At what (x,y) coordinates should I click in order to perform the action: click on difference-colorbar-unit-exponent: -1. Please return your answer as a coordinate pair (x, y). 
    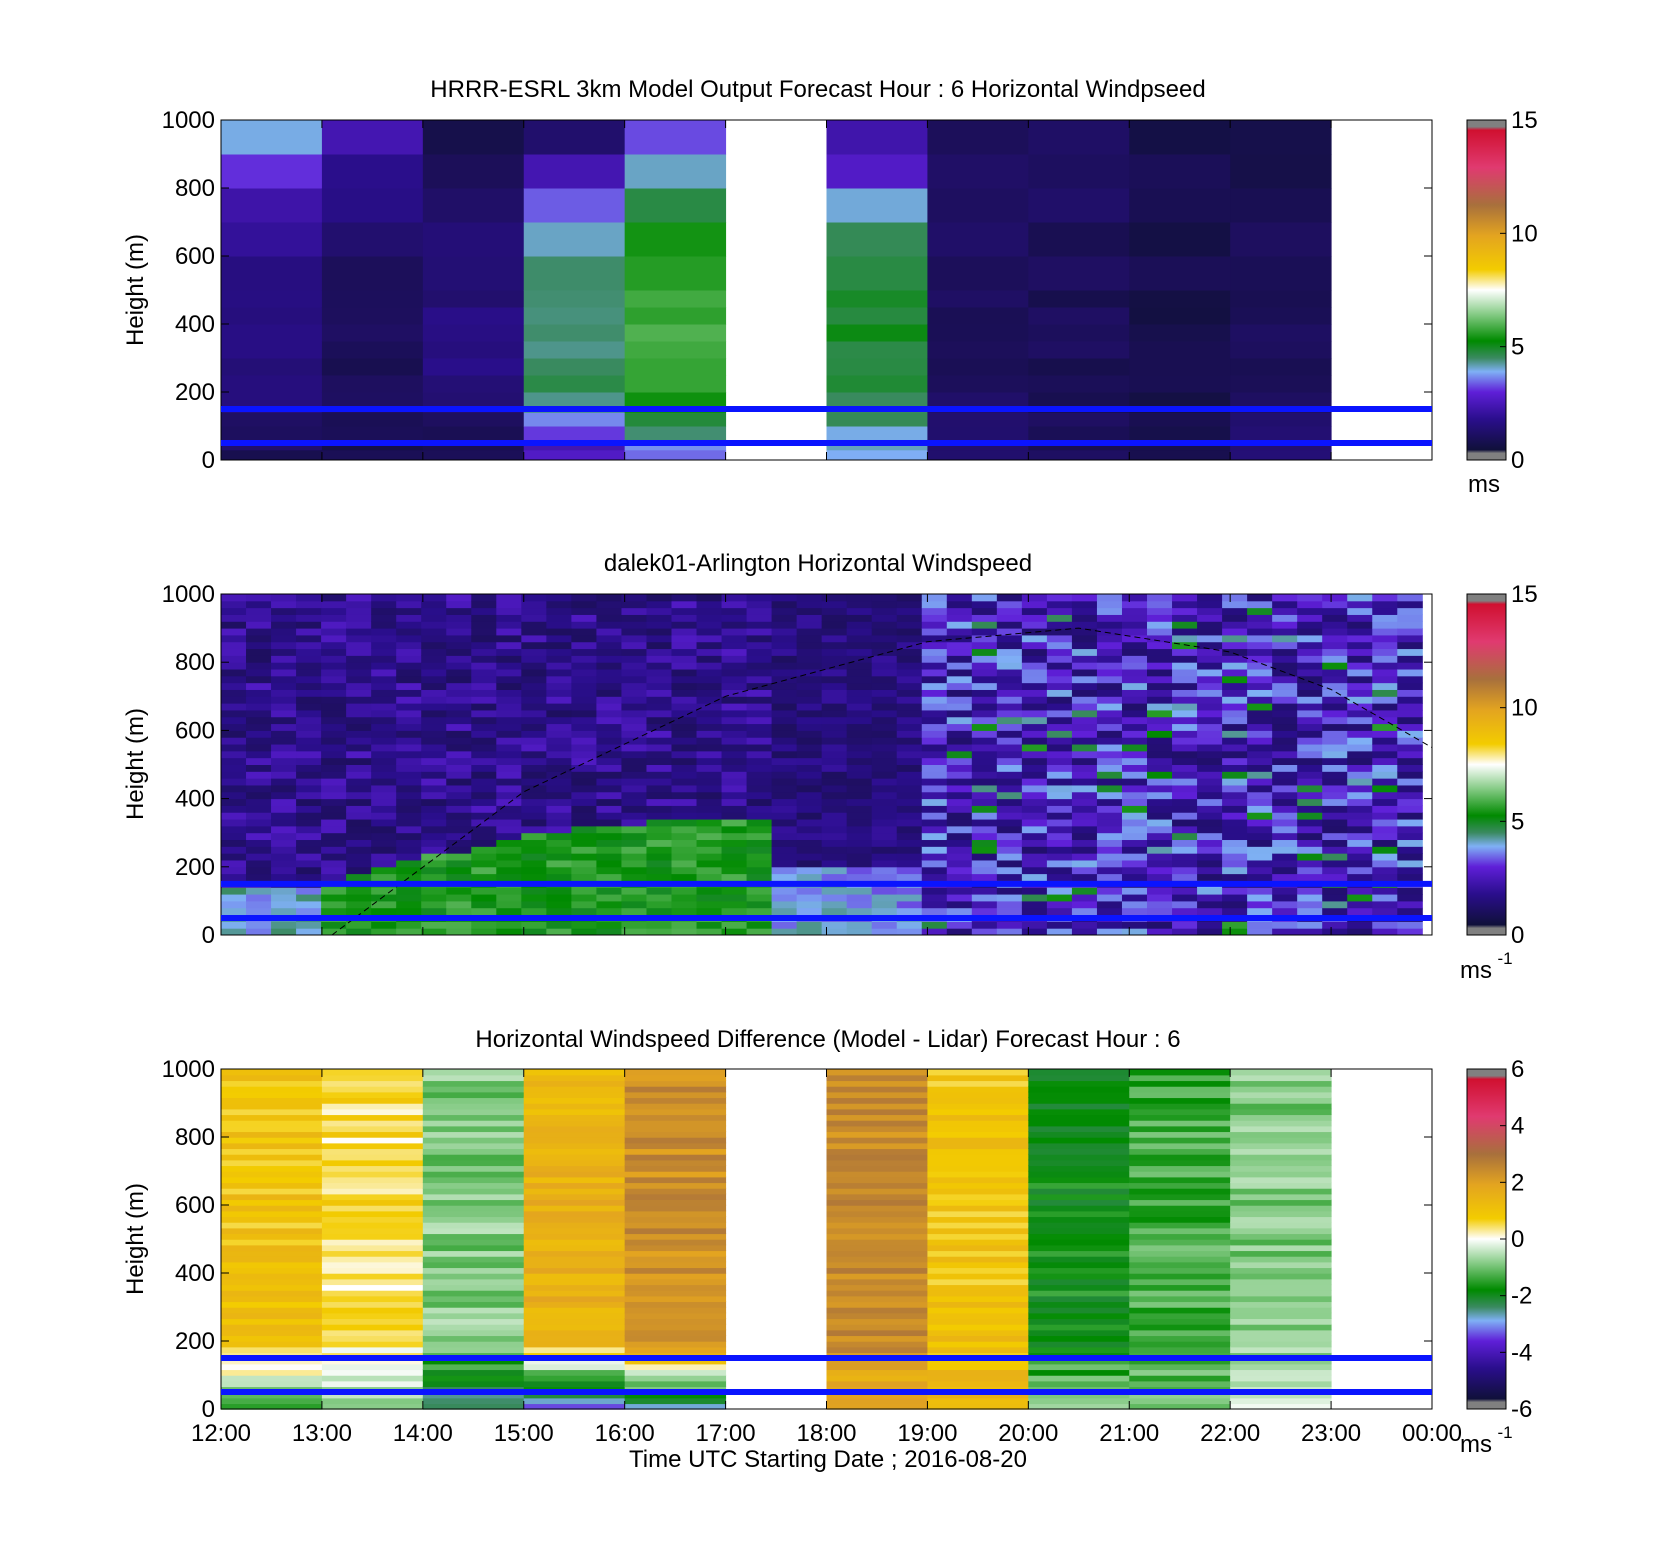
    Looking at the image, I should click on (1504, 1432).